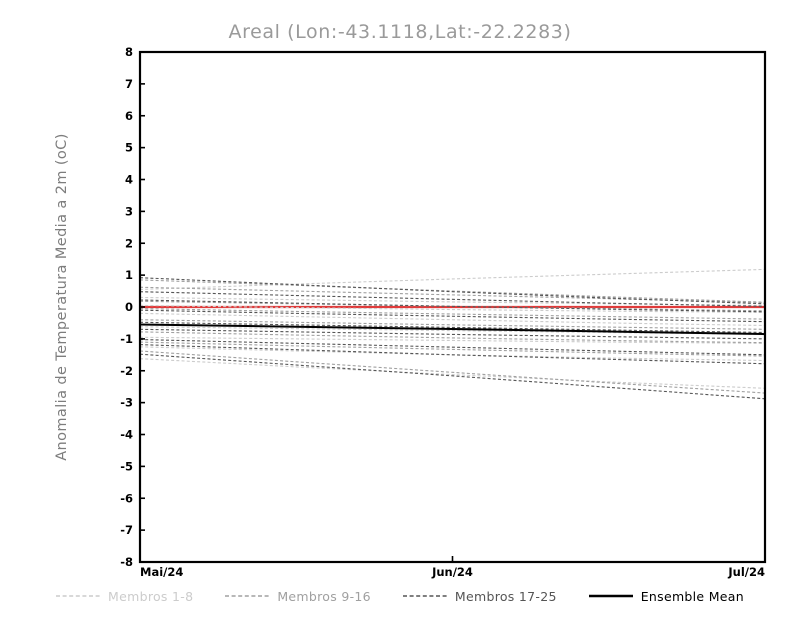 Image resolution: width=800 pixels, height=618 pixels. What do you see at coordinates (692, 596) in the screenshot?
I see `legend-label: Ensemble Mean` at bounding box center [692, 596].